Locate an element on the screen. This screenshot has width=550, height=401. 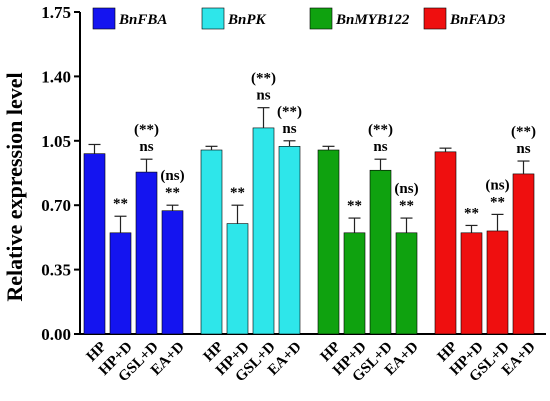
y-tick-label: 1.75 is located at coordinates (56, 12).